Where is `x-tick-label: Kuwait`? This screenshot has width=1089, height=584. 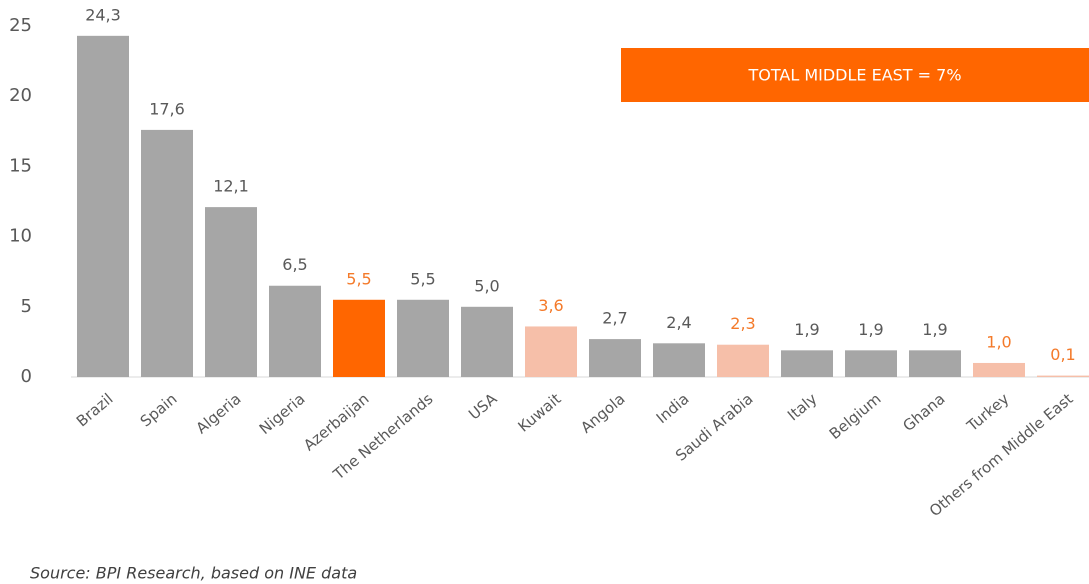
x-tick-label: Kuwait is located at coordinates (540, 413).